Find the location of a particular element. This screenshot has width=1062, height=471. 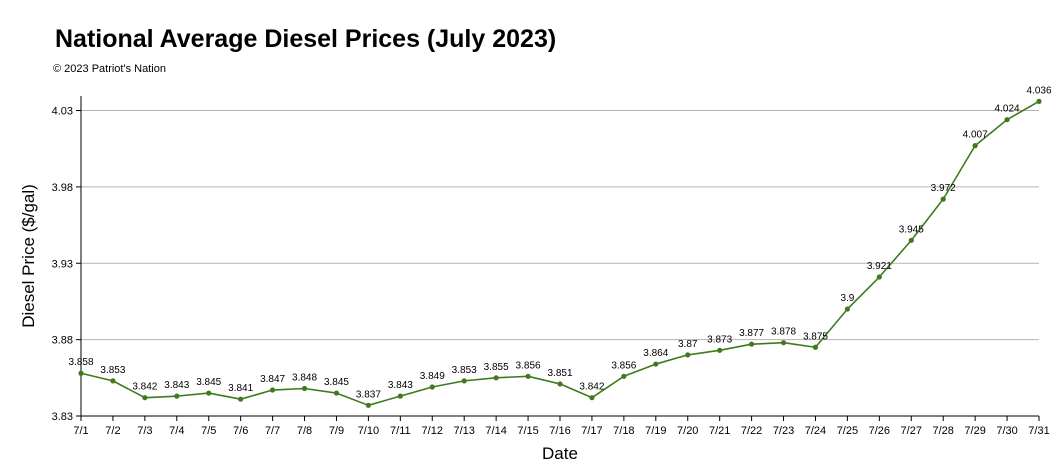

data-label: 4.024 is located at coordinates (1007, 109).